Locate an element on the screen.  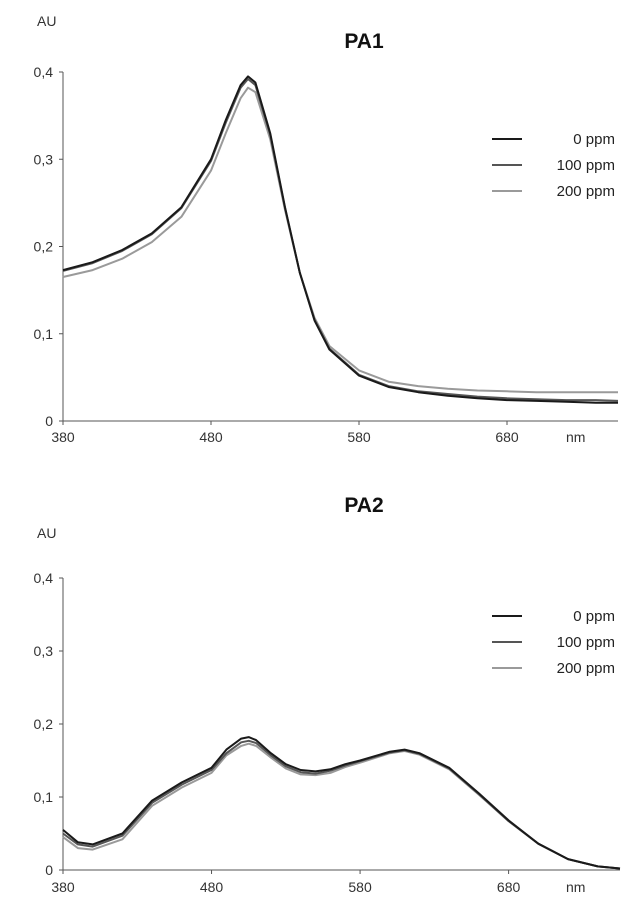
series-line-100-ppm is located at coordinates (341, 804).